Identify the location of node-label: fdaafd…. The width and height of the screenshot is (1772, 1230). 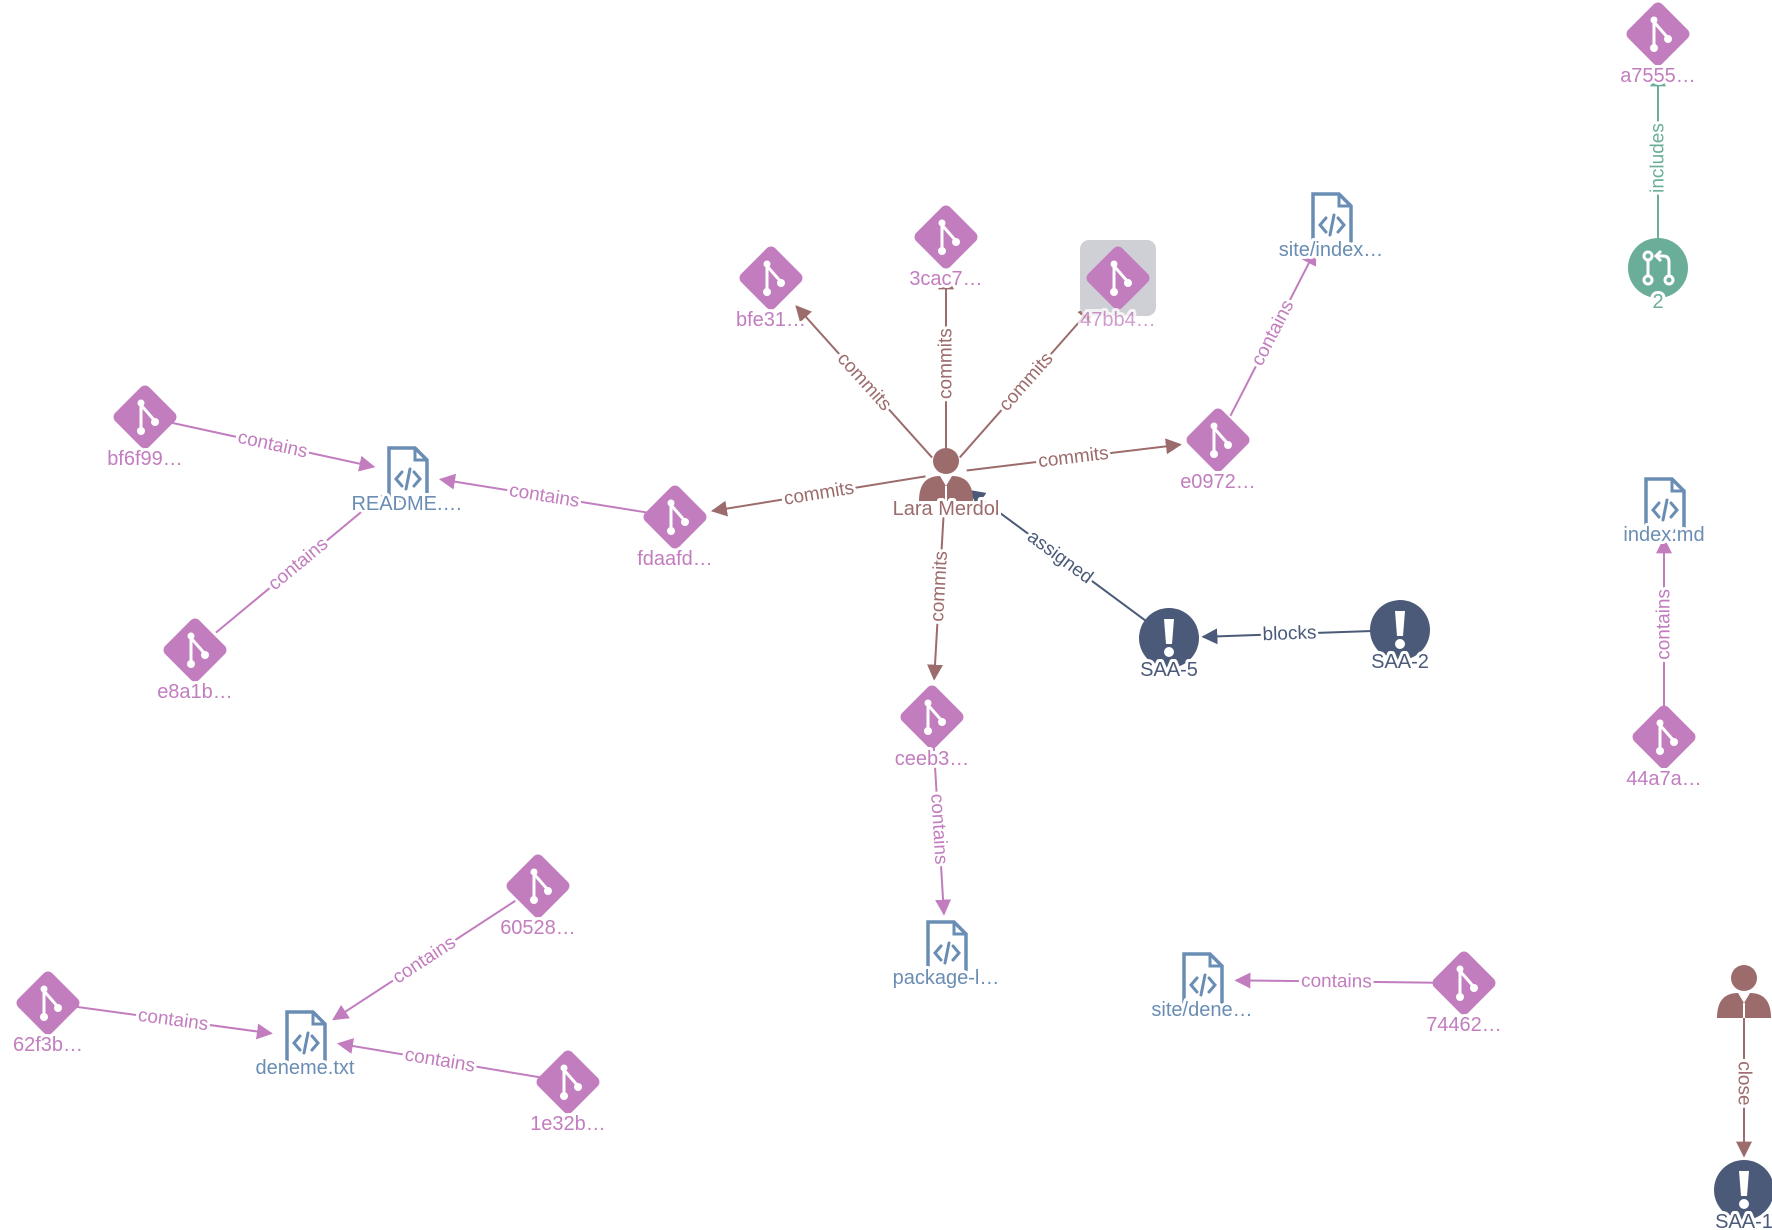
(675, 559).